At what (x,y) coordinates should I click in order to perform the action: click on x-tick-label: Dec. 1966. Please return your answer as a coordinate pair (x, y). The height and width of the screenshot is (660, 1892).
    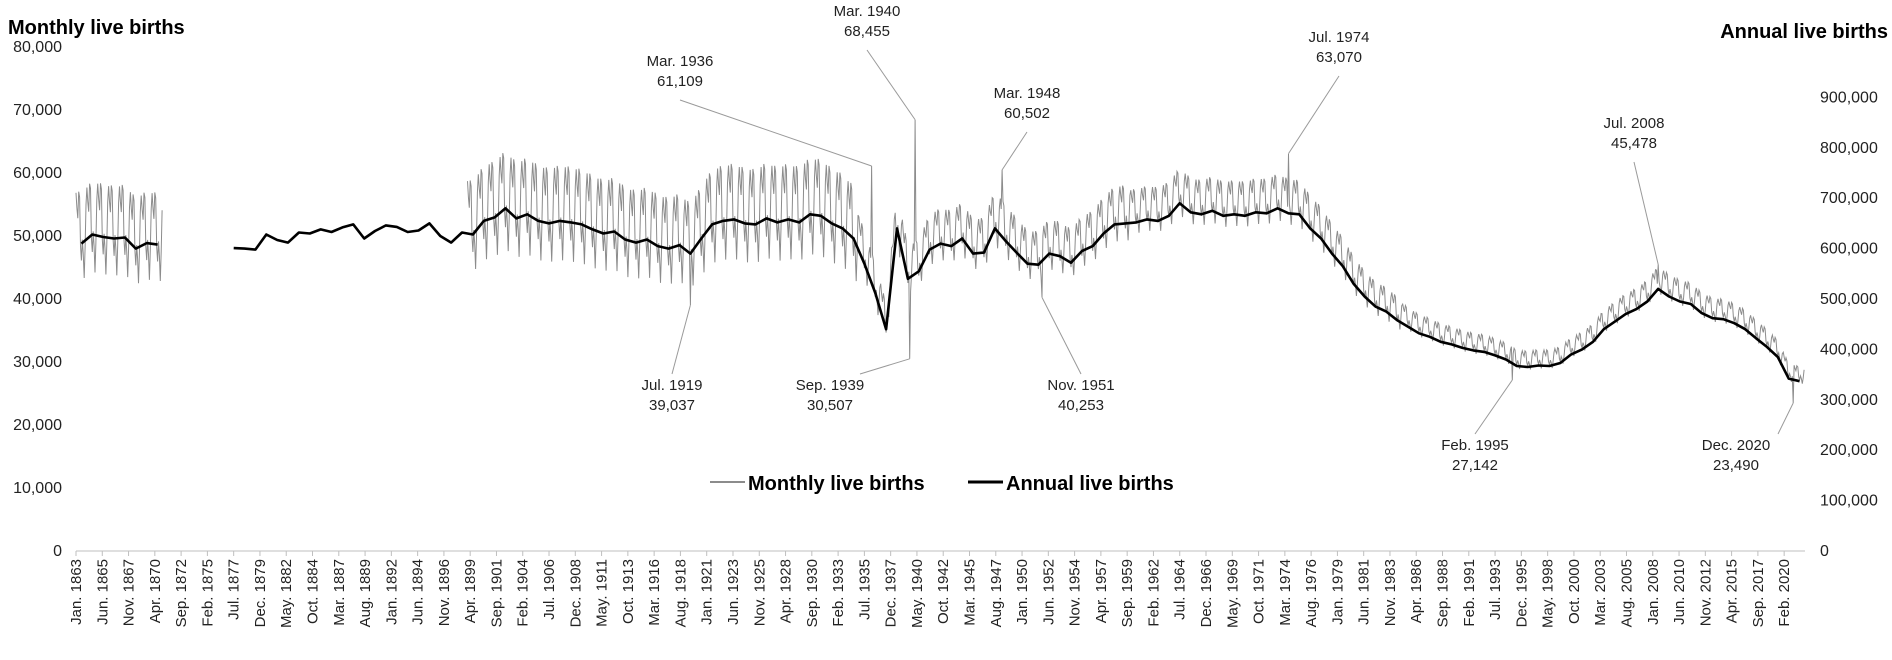
    Looking at the image, I should click on (1206, 593).